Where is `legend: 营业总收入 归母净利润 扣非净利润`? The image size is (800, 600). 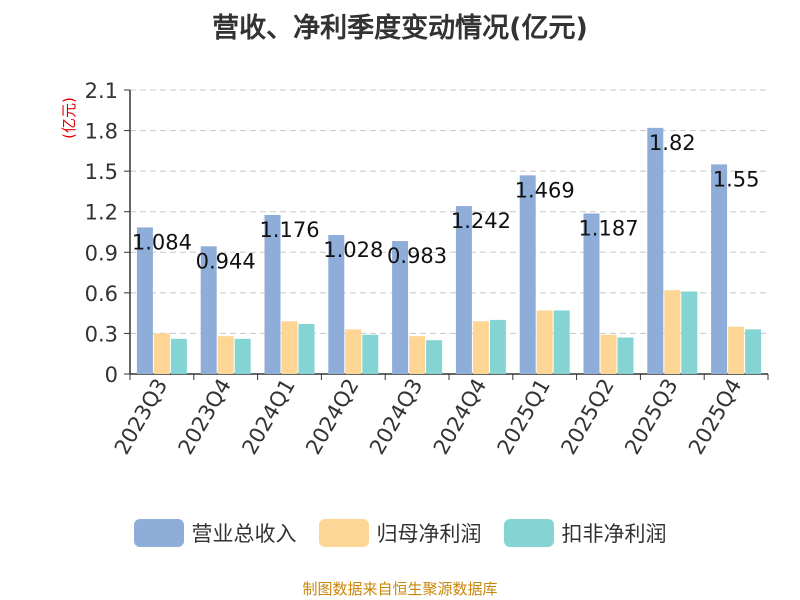 legend: 营业总收入 归母净利润 扣非净利润 is located at coordinates (400, 533).